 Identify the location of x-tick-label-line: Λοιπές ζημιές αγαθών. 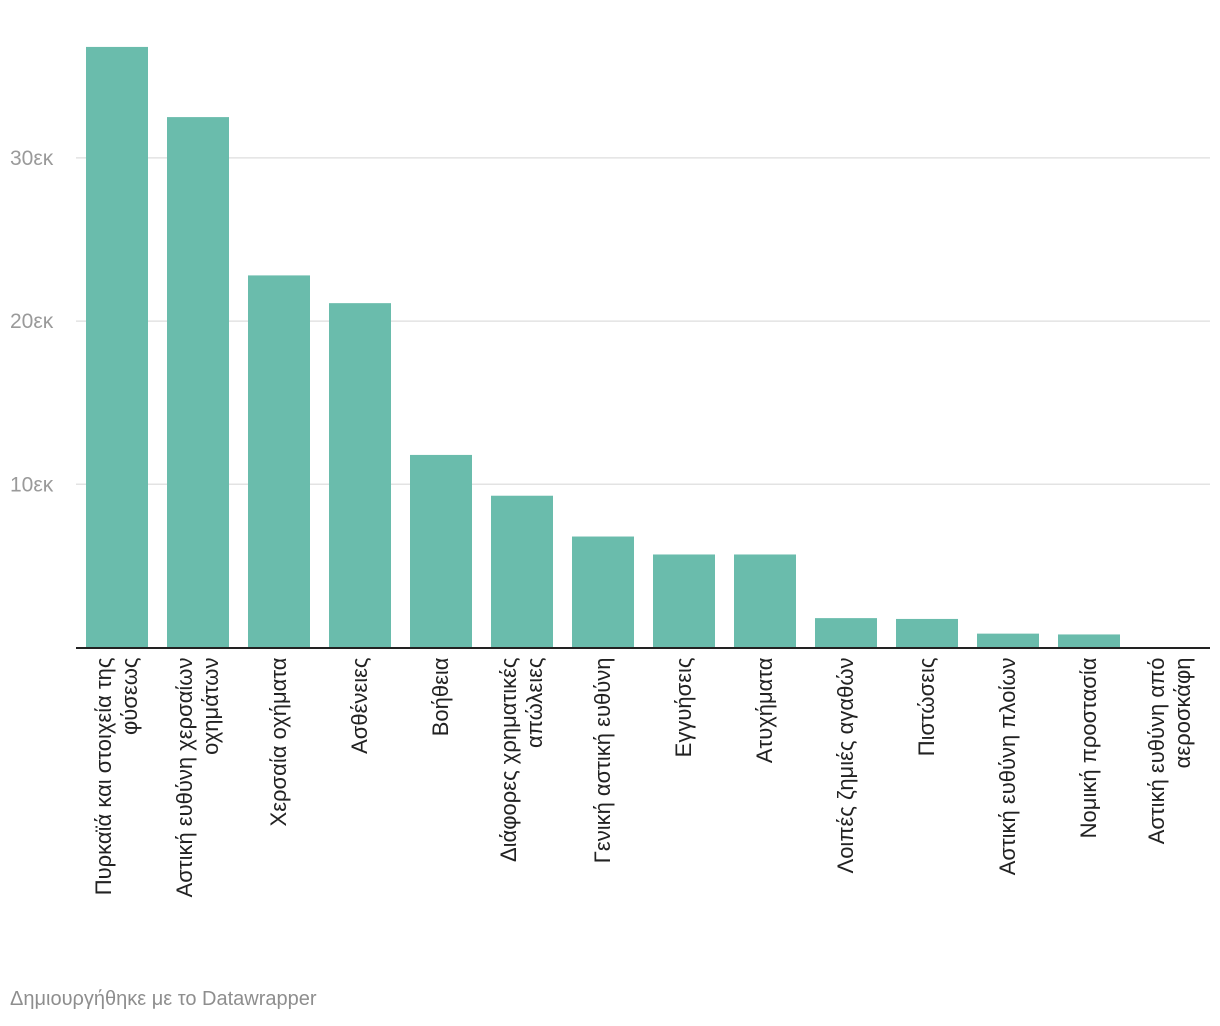
(845, 766).